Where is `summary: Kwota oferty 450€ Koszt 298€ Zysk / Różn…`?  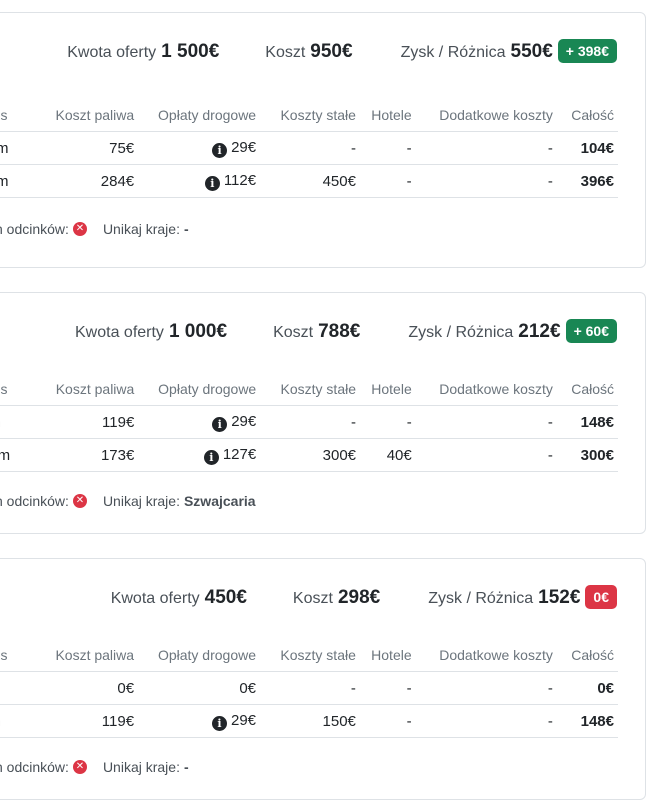 summary: Kwota oferty 450€ Koszt 298€ Zysk / Różn… is located at coordinates (364, 598).